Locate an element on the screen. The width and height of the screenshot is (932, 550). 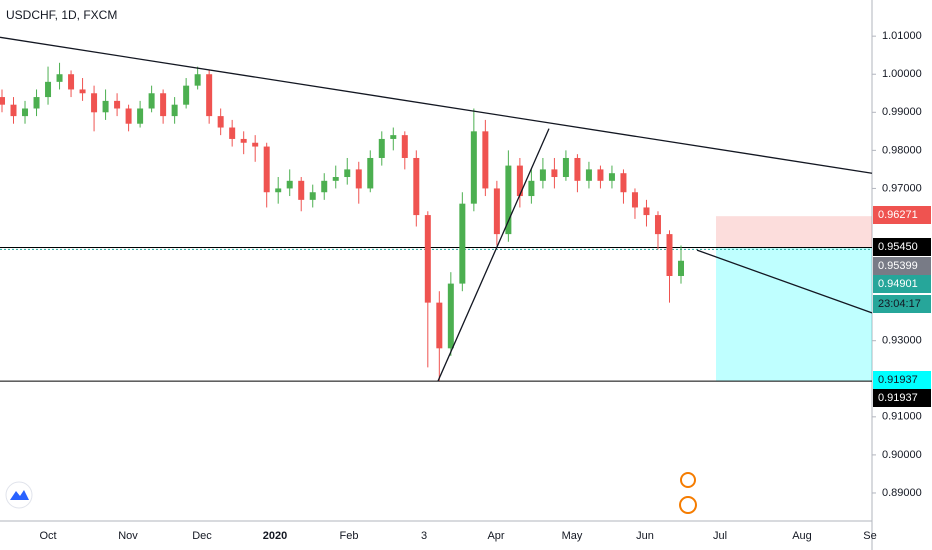
x-tick-label: Apr is located at coordinates (495, 536).